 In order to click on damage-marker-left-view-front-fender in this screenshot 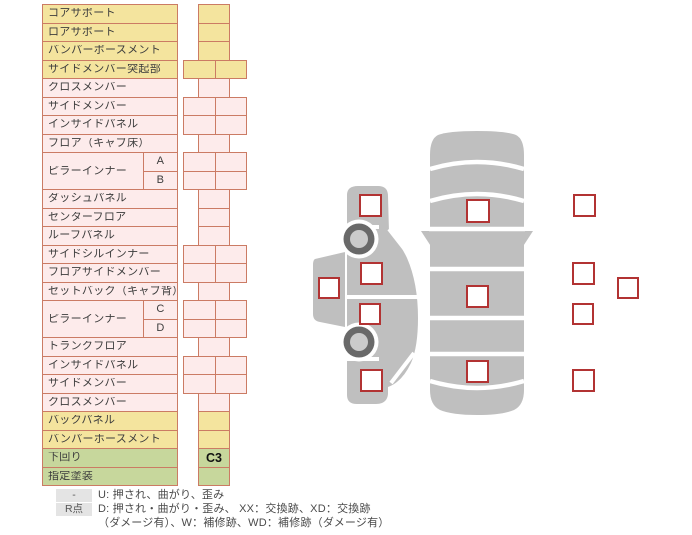, I will do `click(370, 205)`.